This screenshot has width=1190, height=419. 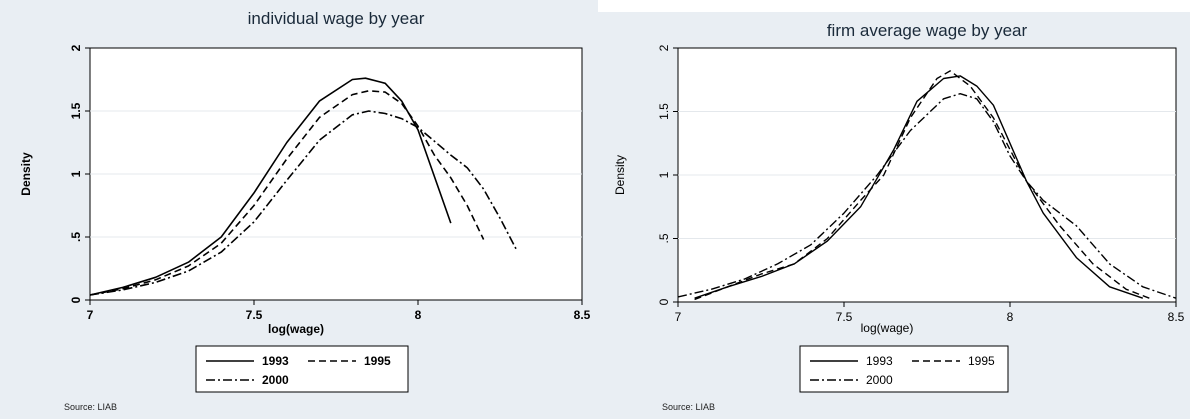 I want to click on chart-title: firm average wage by year, so click(x=927, y=30).